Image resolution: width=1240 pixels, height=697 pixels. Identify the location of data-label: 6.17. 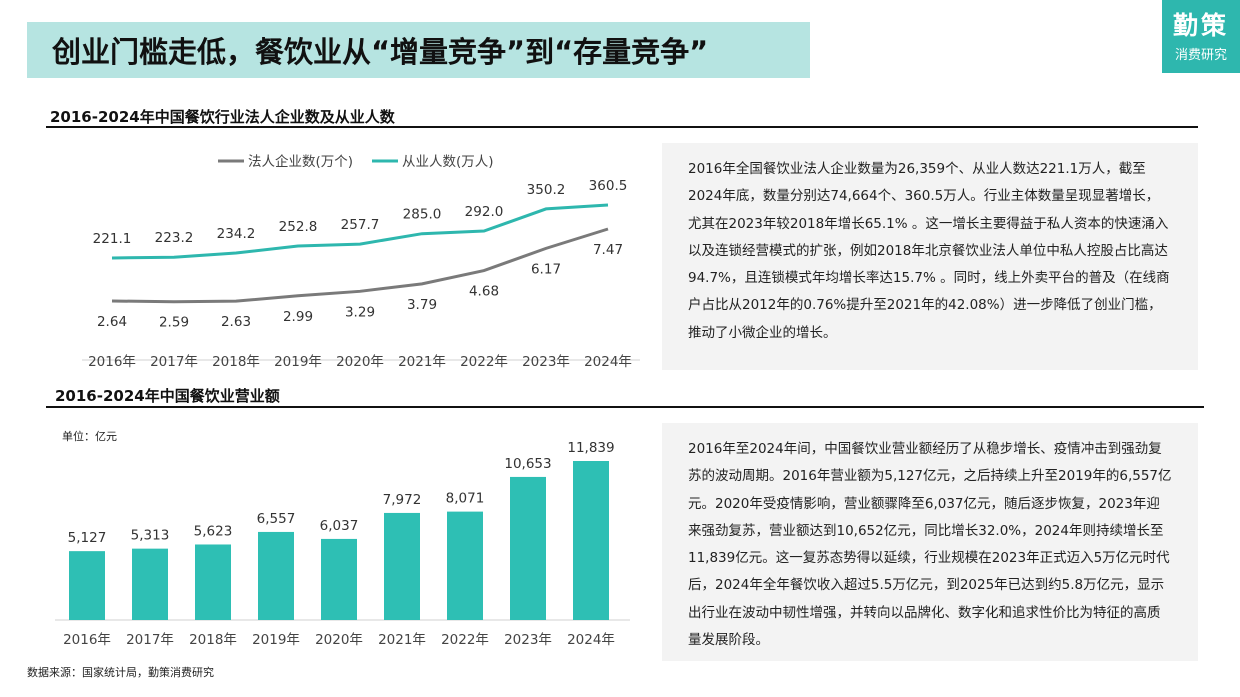
(546, 269).